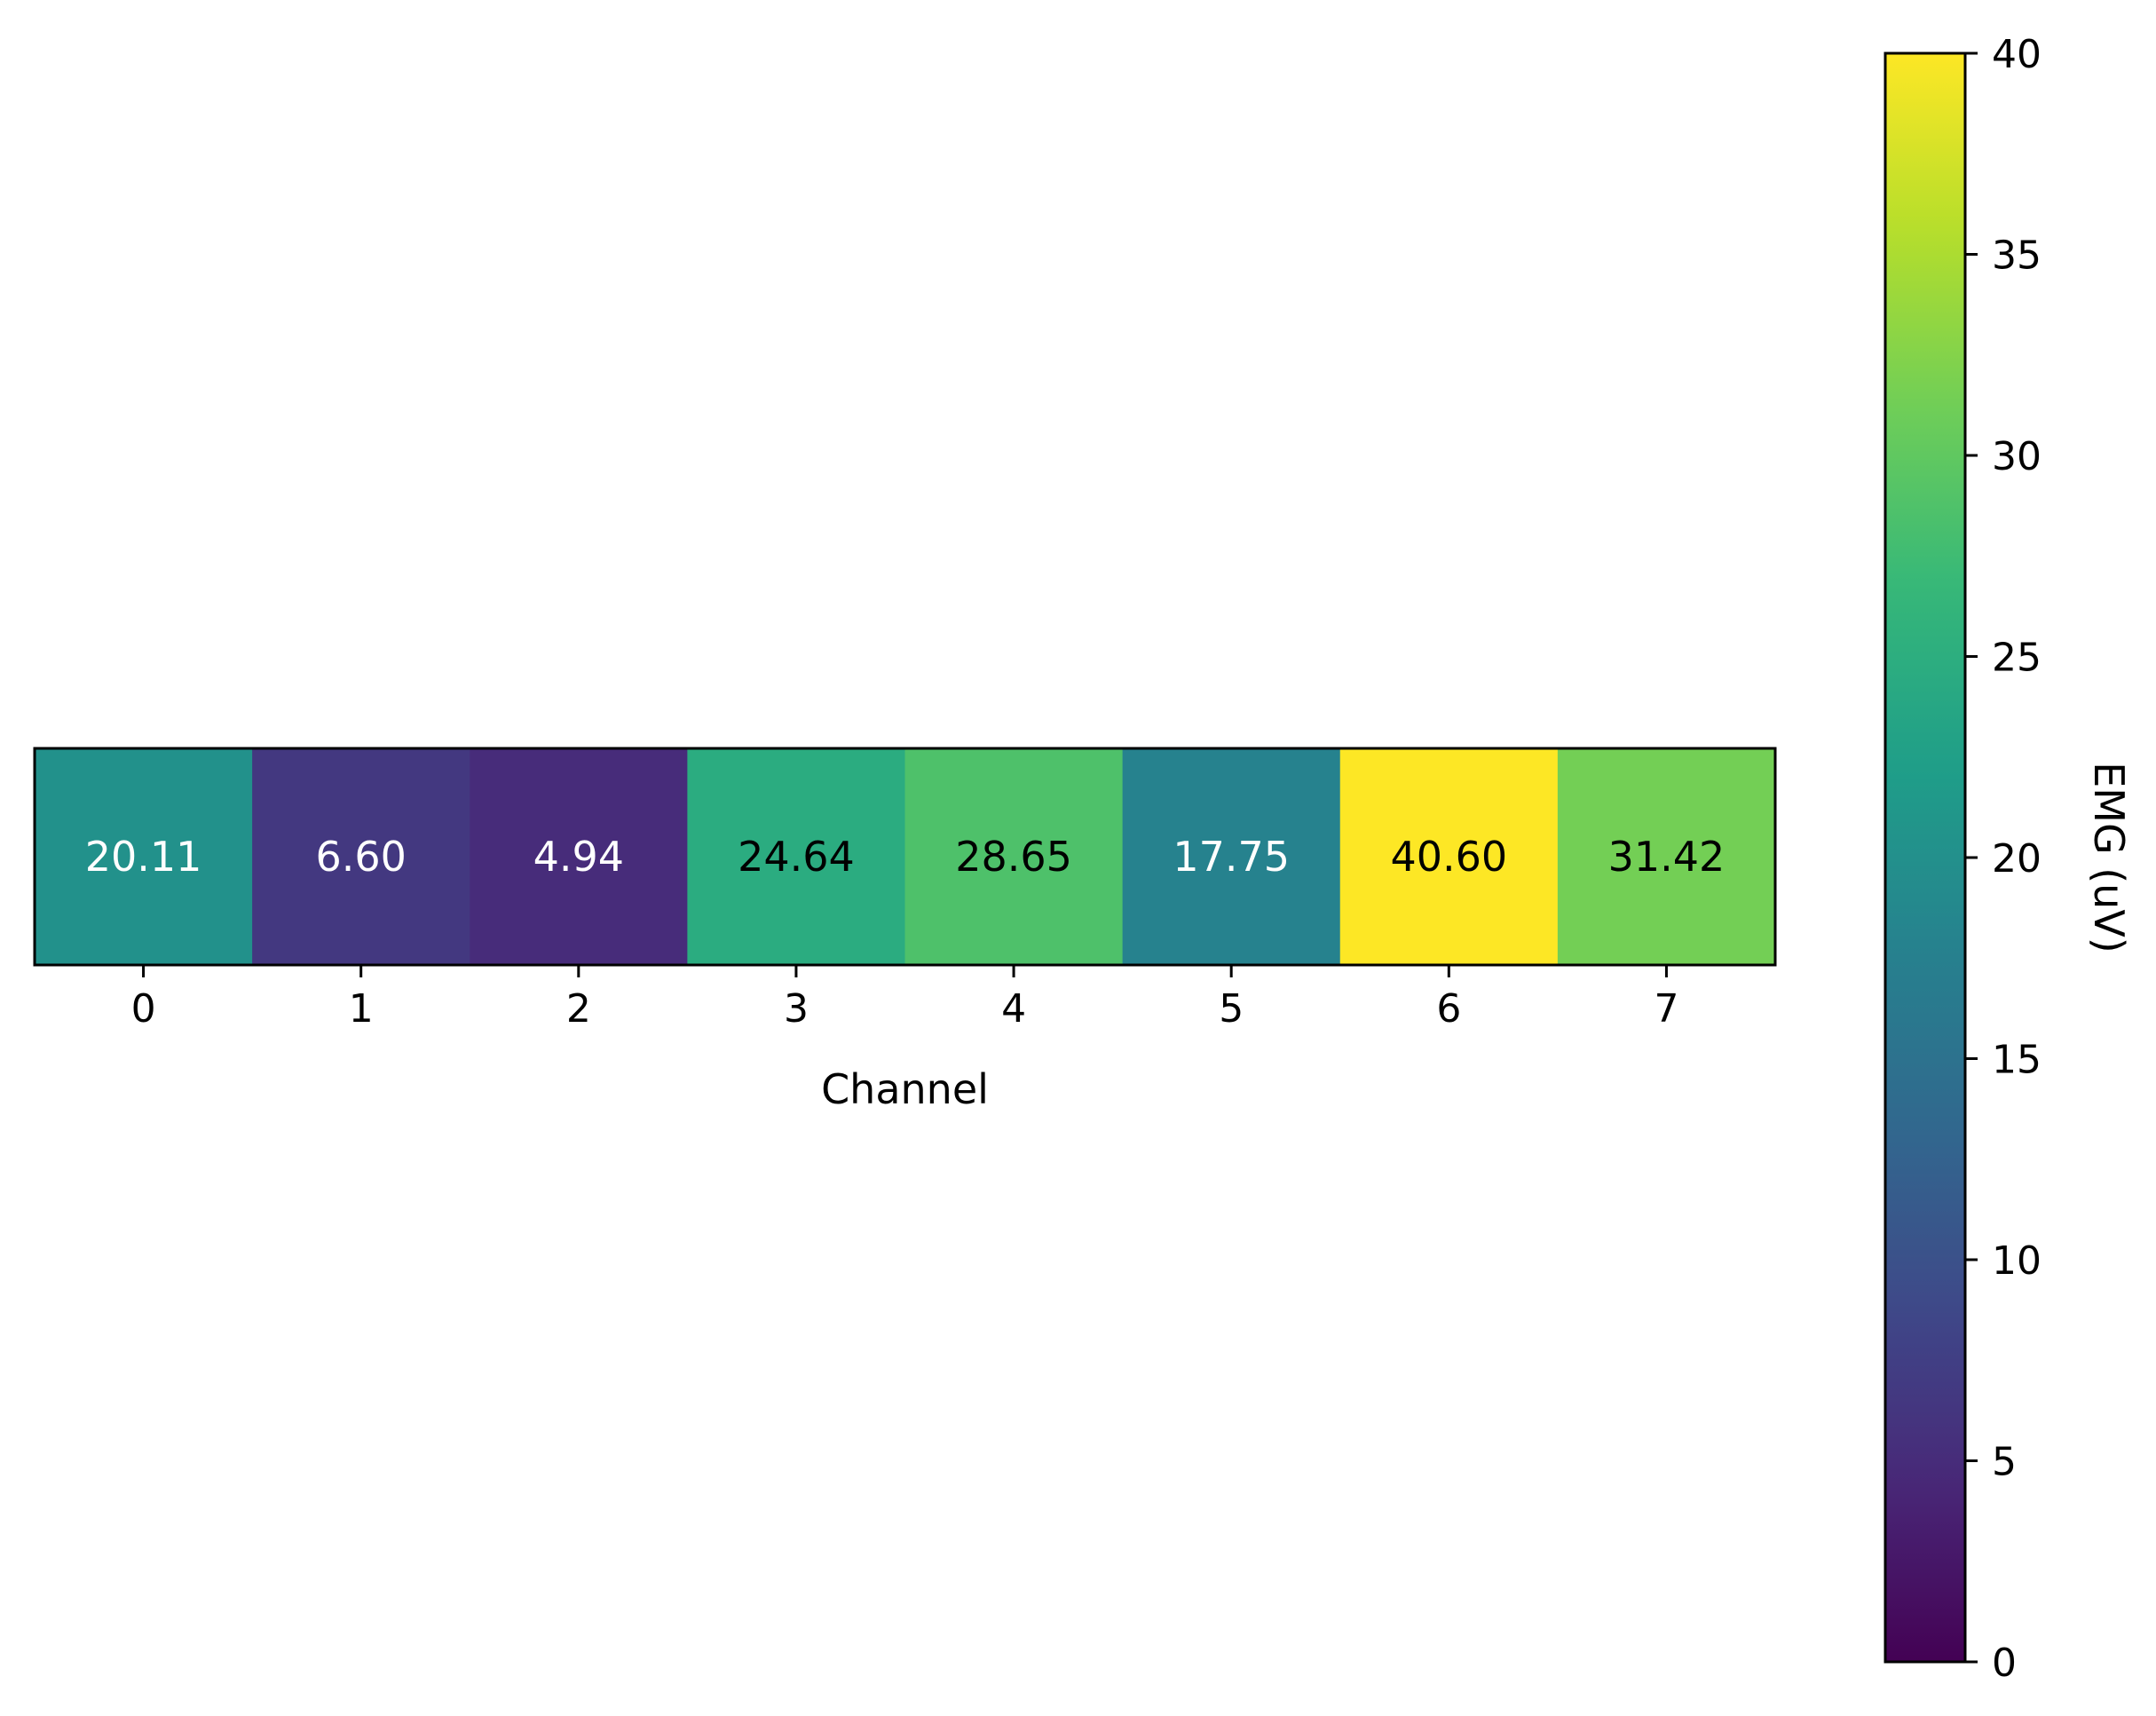 The width and height of the screenshot is (2156, 1716). What do you see at coordinates (1013, 1009) in the screenshot?
I see `x-tick-label: 4` at bounding box center [1013, 1009].